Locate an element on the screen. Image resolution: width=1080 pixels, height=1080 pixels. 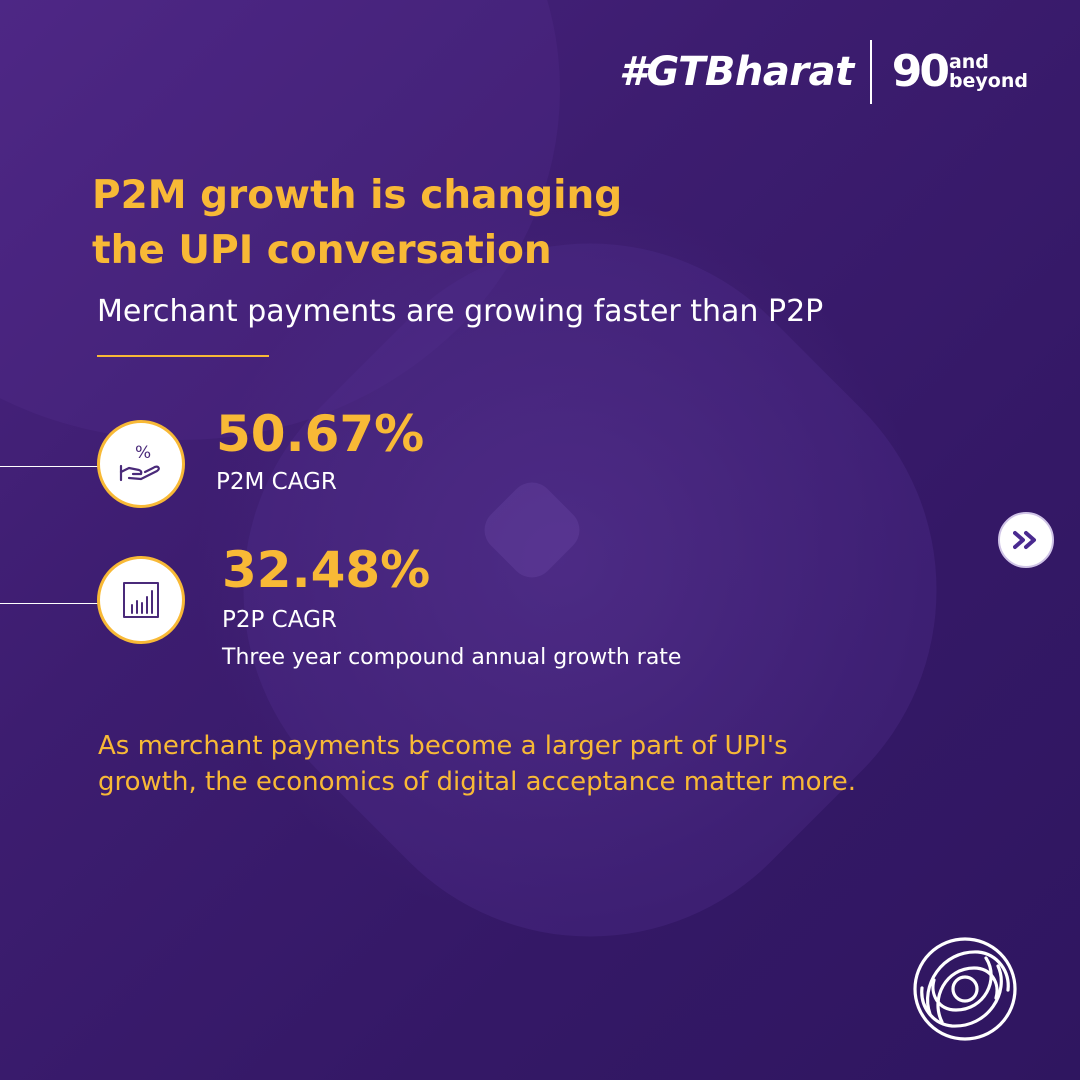
next-slide-button is located at coordinates (1026, 540).